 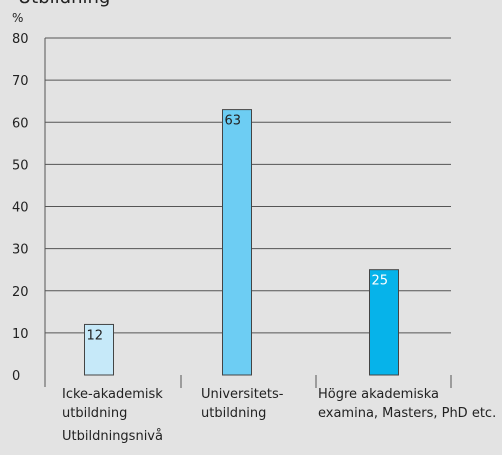 What do you see at coordinates (20, 123) in the screenshot?
I see `y-tick-label-60: 60` at bounding box center [20, 123].